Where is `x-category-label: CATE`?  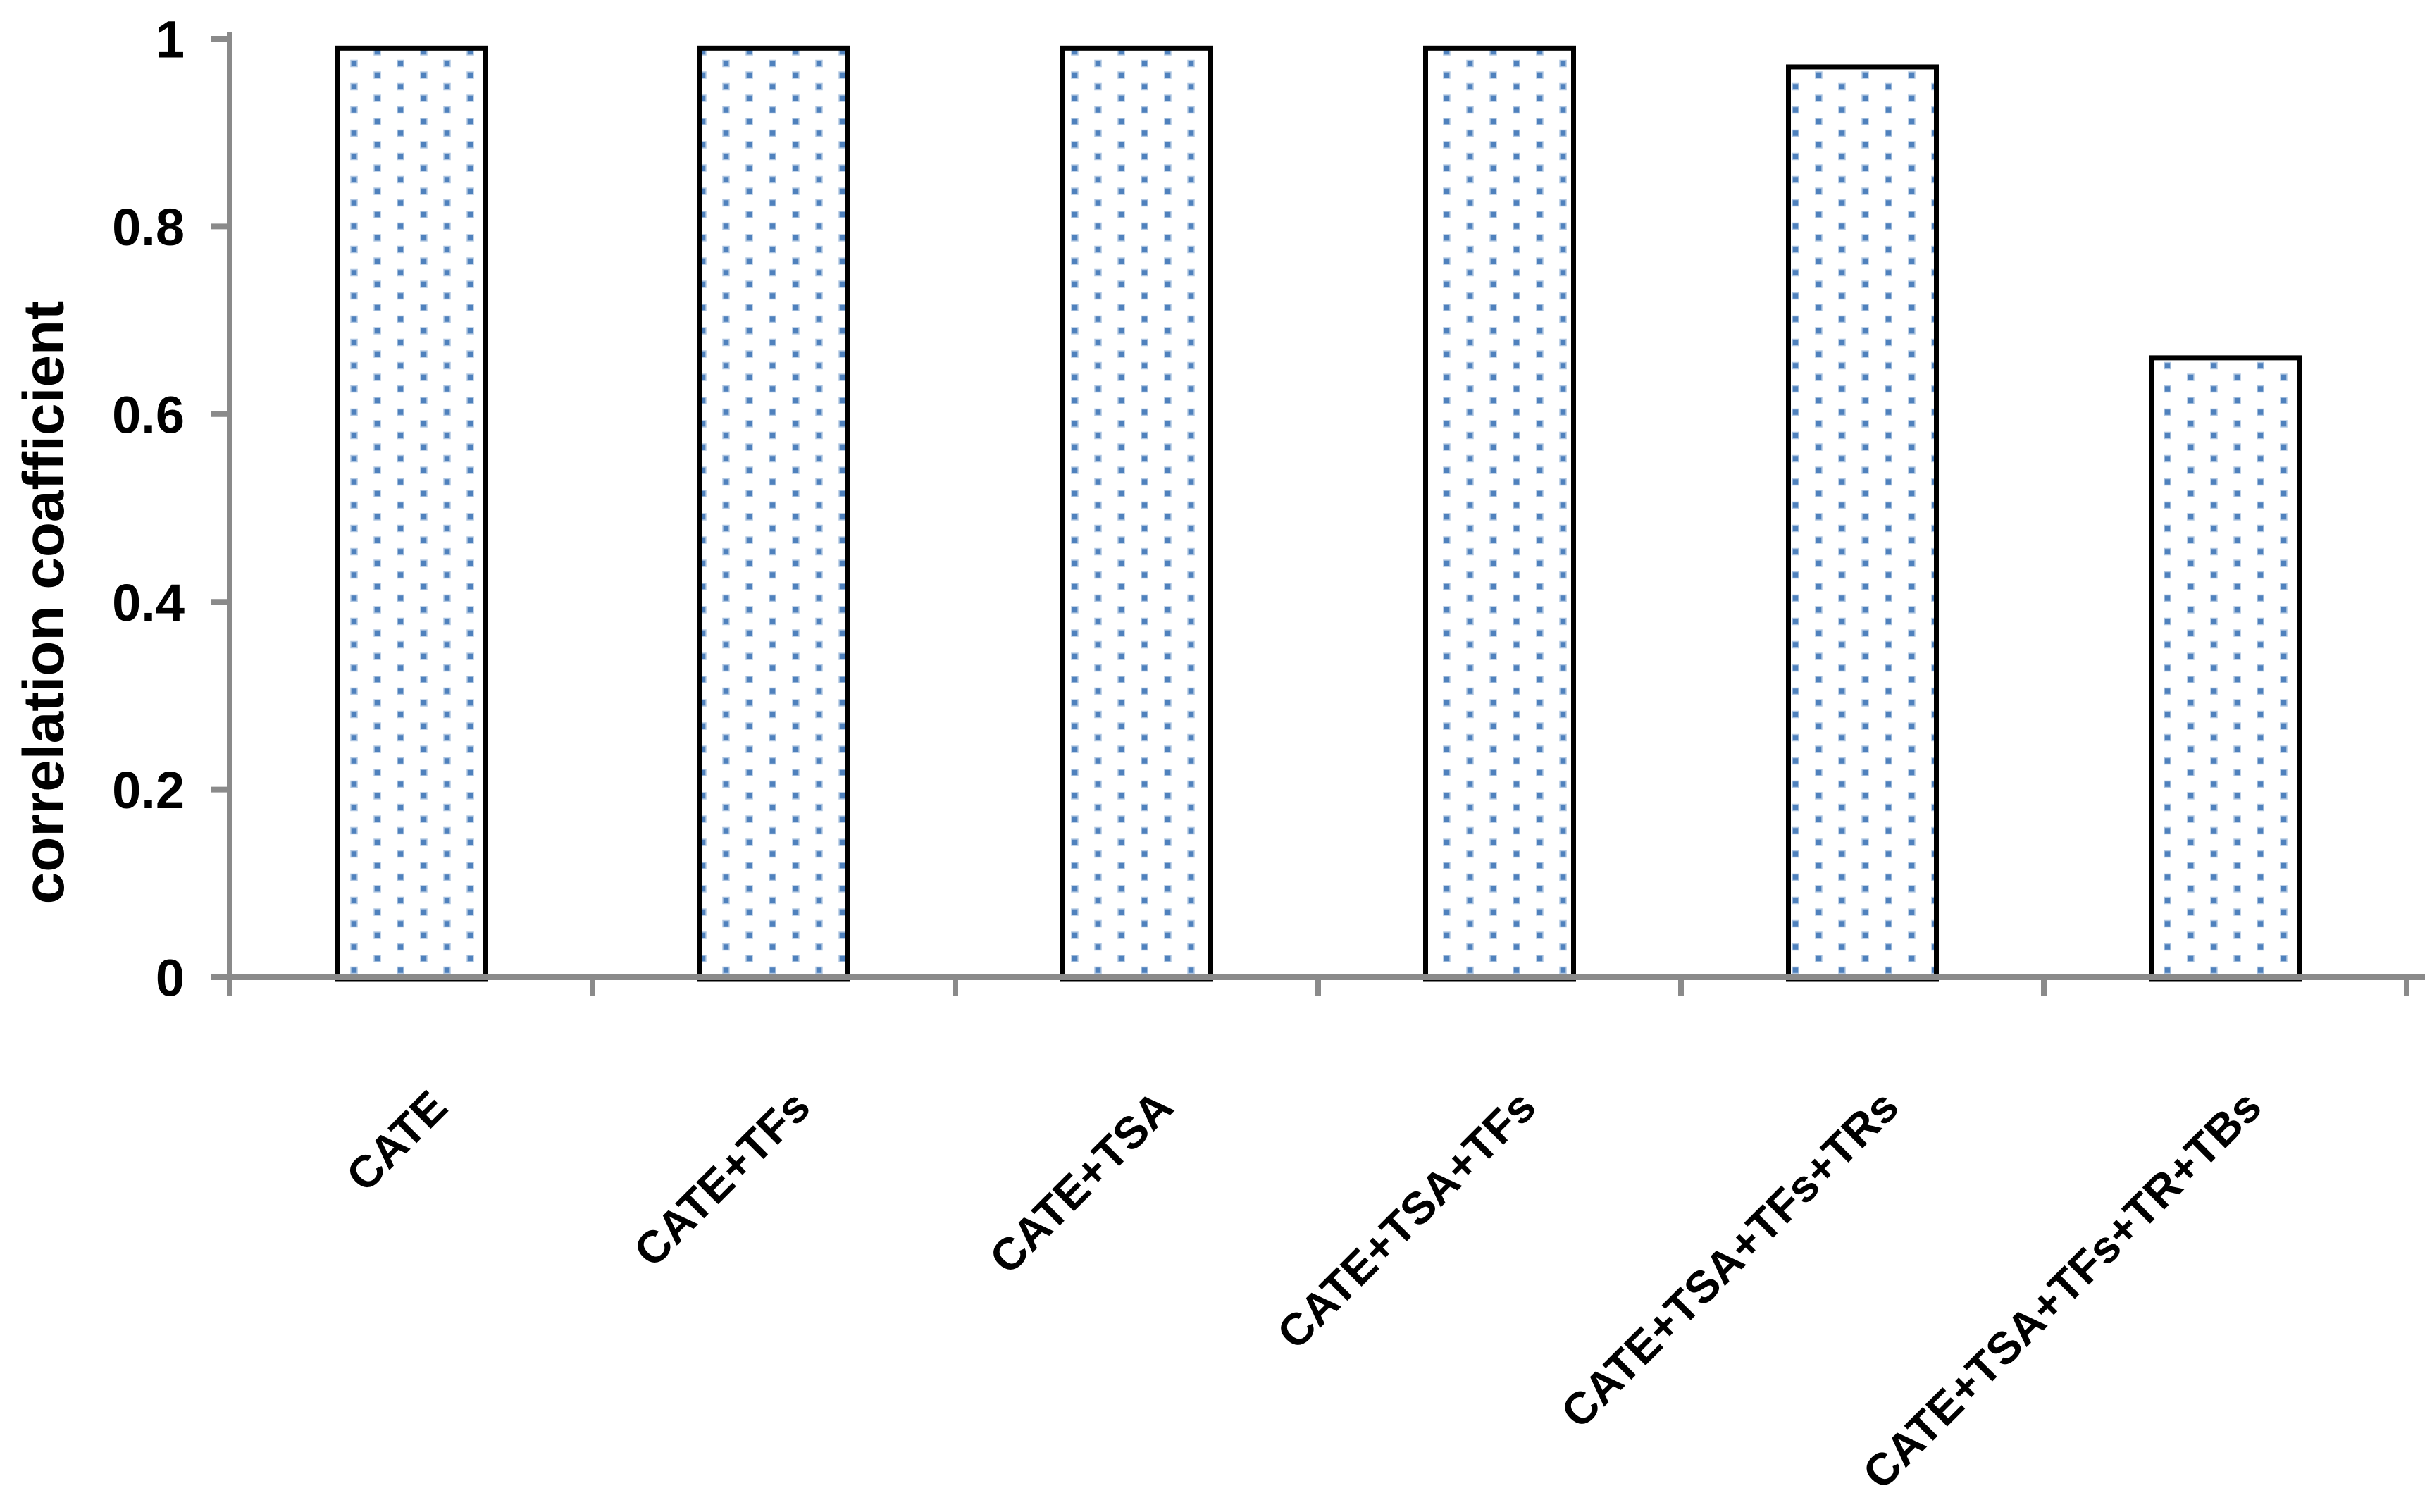 x-category-label: CATE is located at coordinates (397, 1141).